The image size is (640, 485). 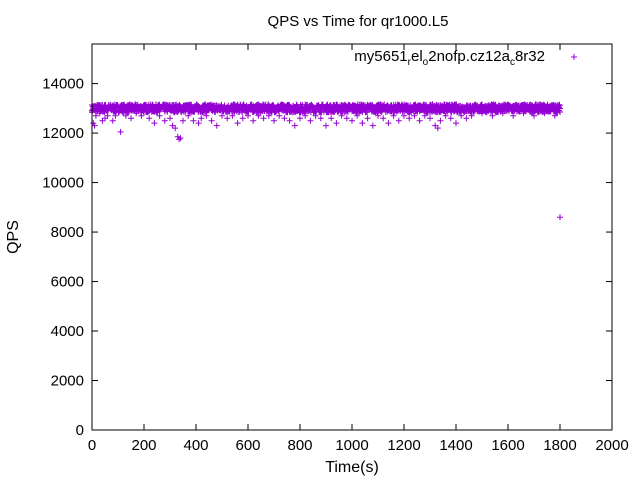 What do you see at coordinates (611, 445) in the screenshot?
I see `x-tick-label: 2000` at bounding box center [611, 445].